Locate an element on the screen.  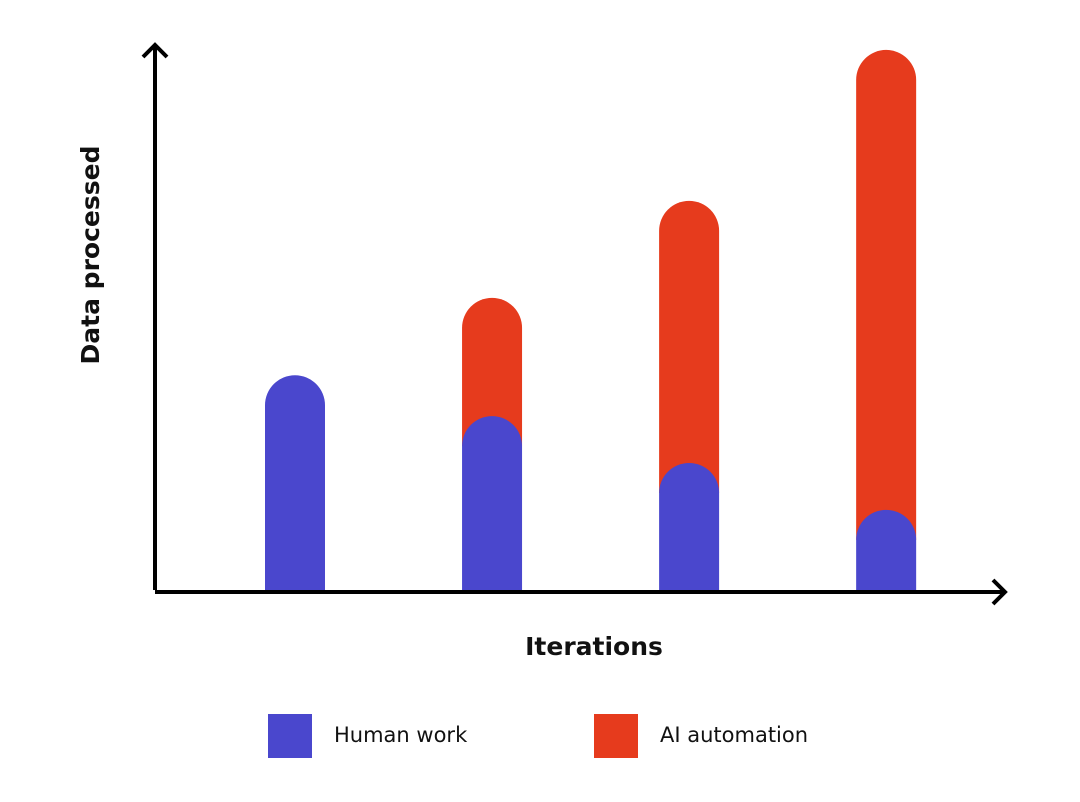
x-axis-label: Iterations is located at coordinates (594, 646).